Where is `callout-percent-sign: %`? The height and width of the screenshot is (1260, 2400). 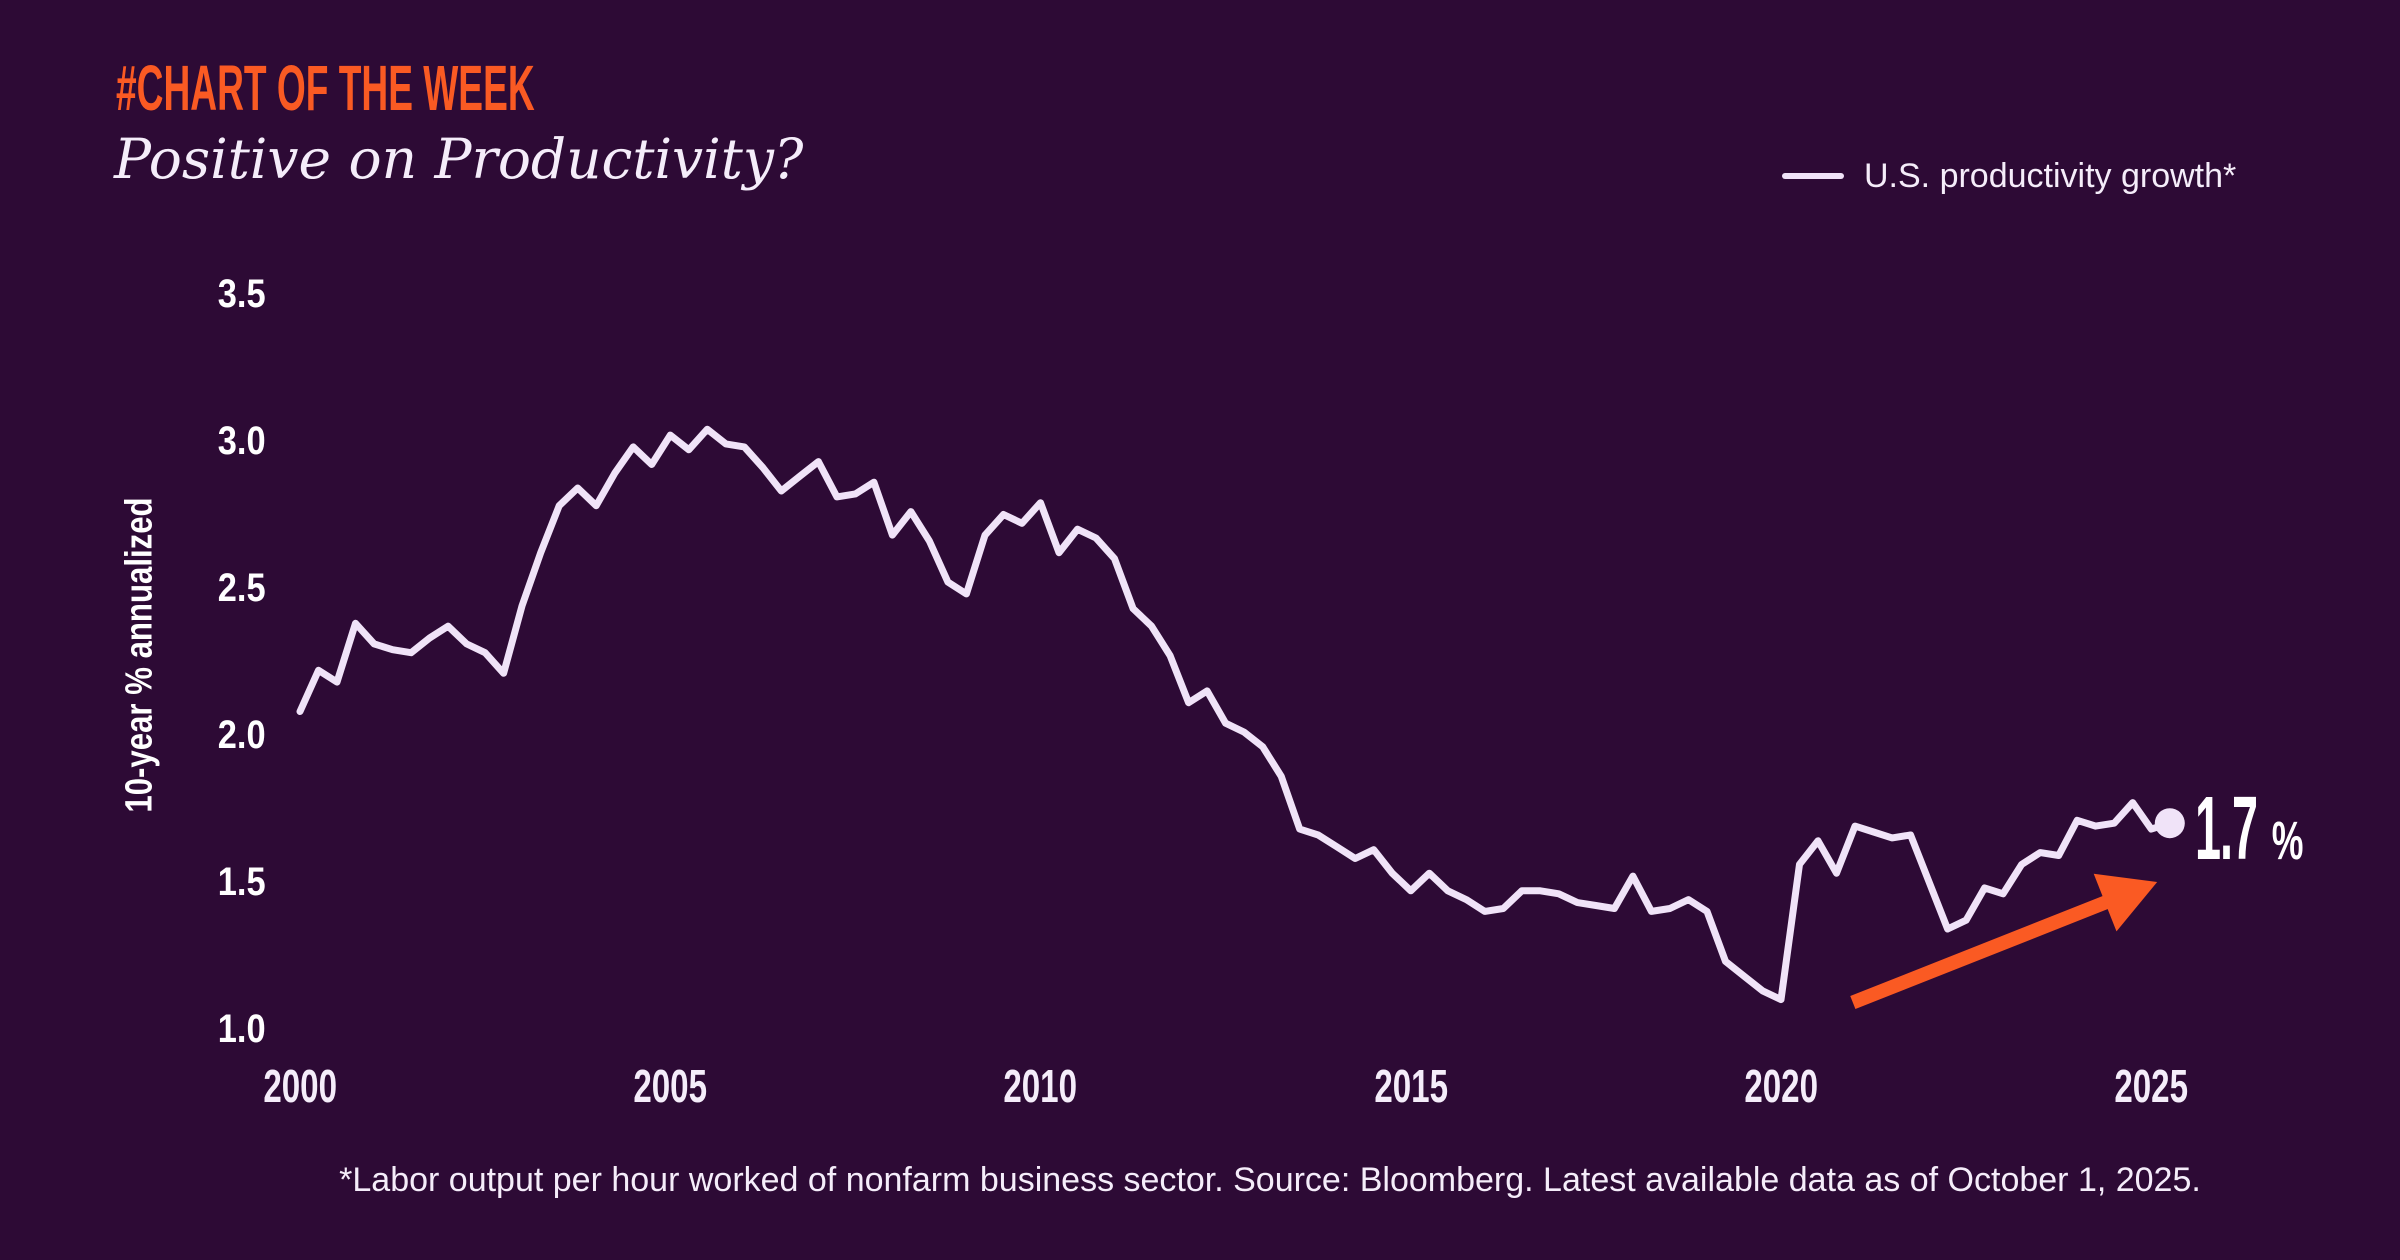 callout-percent-sign: % is located at coordinates (2287, 841).